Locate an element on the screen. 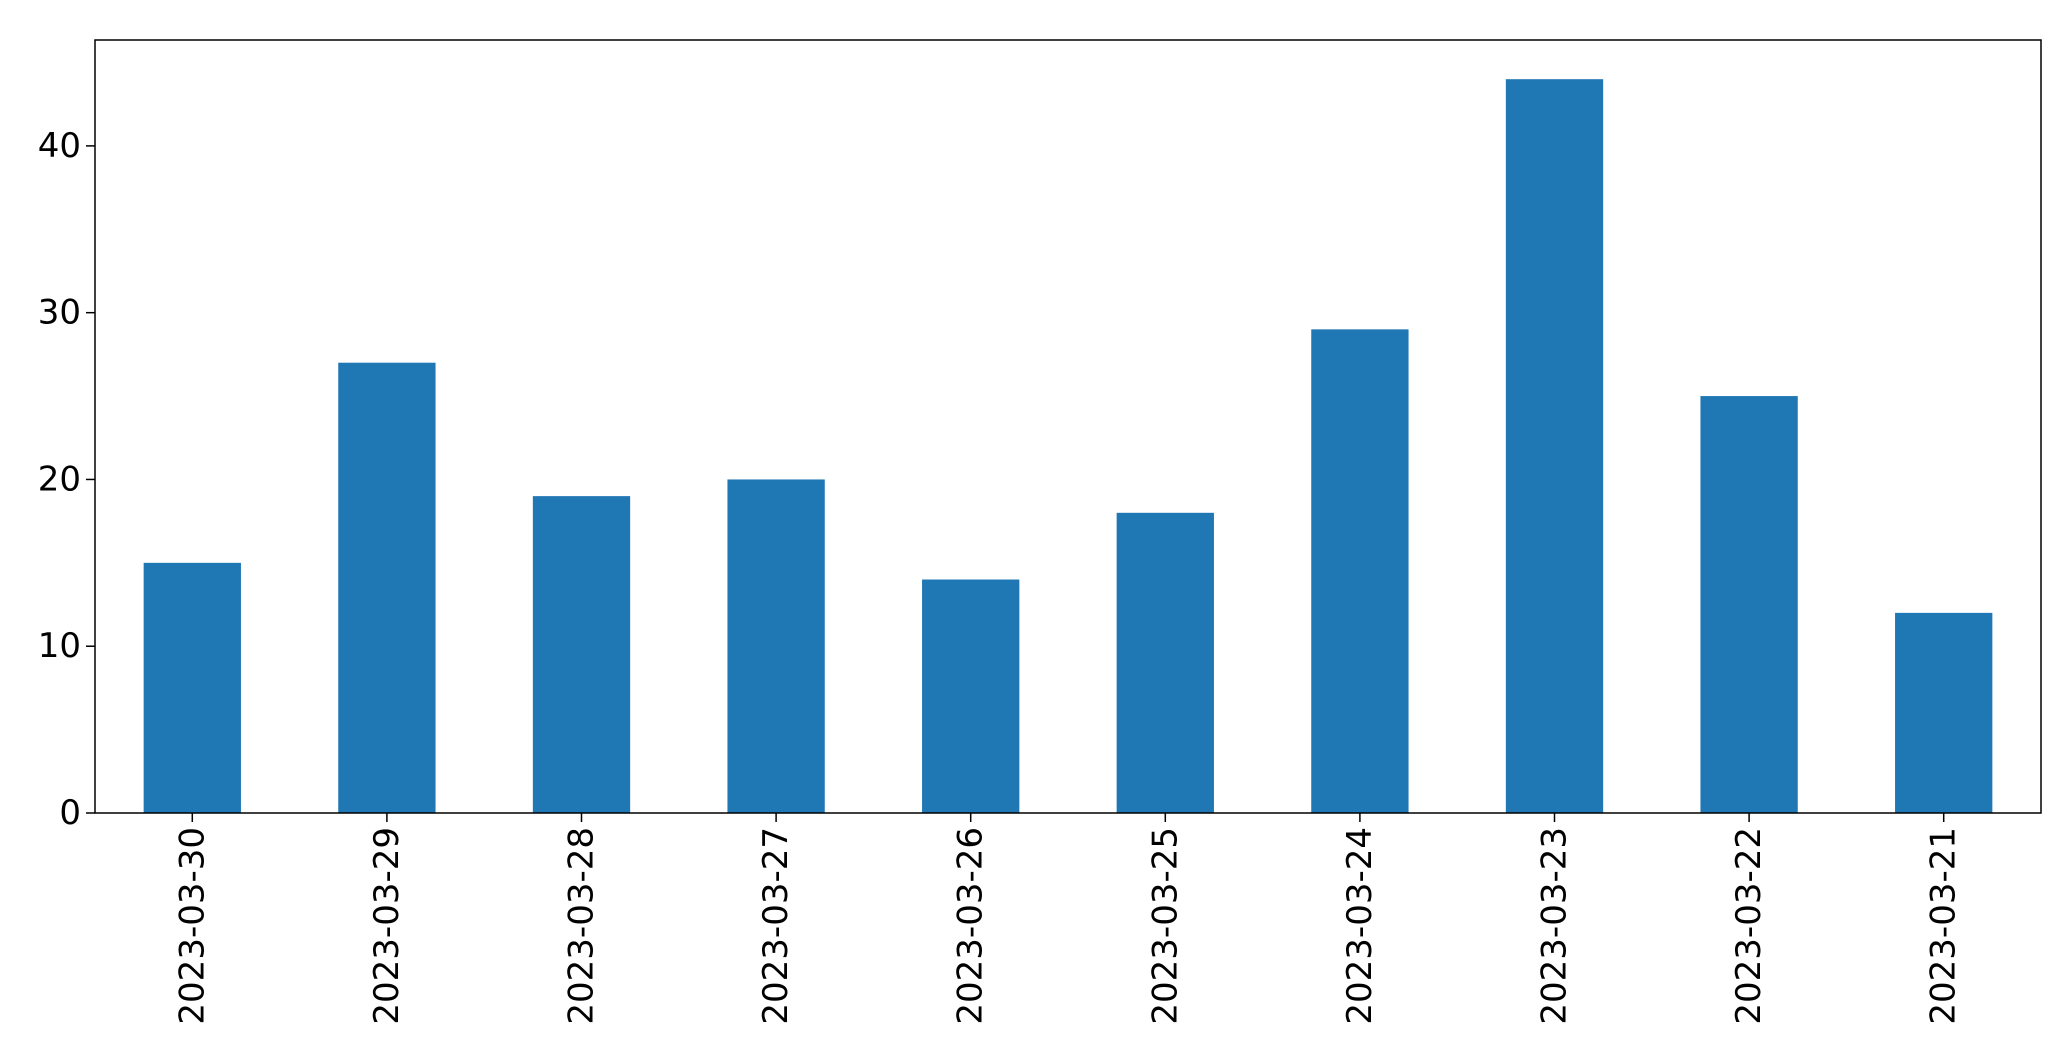 The image size is (2071, 1061). y-axis: 0 10 20 30 40 is located at coordinates (66, 479).